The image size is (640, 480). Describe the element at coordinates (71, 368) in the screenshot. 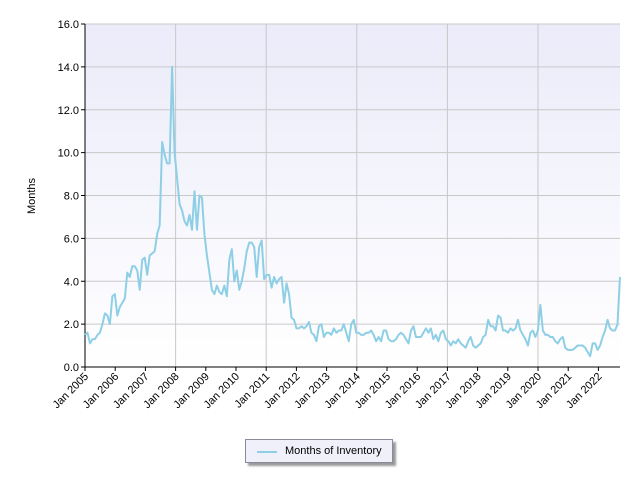

I see `y-tick-label: 0.0` at that location.